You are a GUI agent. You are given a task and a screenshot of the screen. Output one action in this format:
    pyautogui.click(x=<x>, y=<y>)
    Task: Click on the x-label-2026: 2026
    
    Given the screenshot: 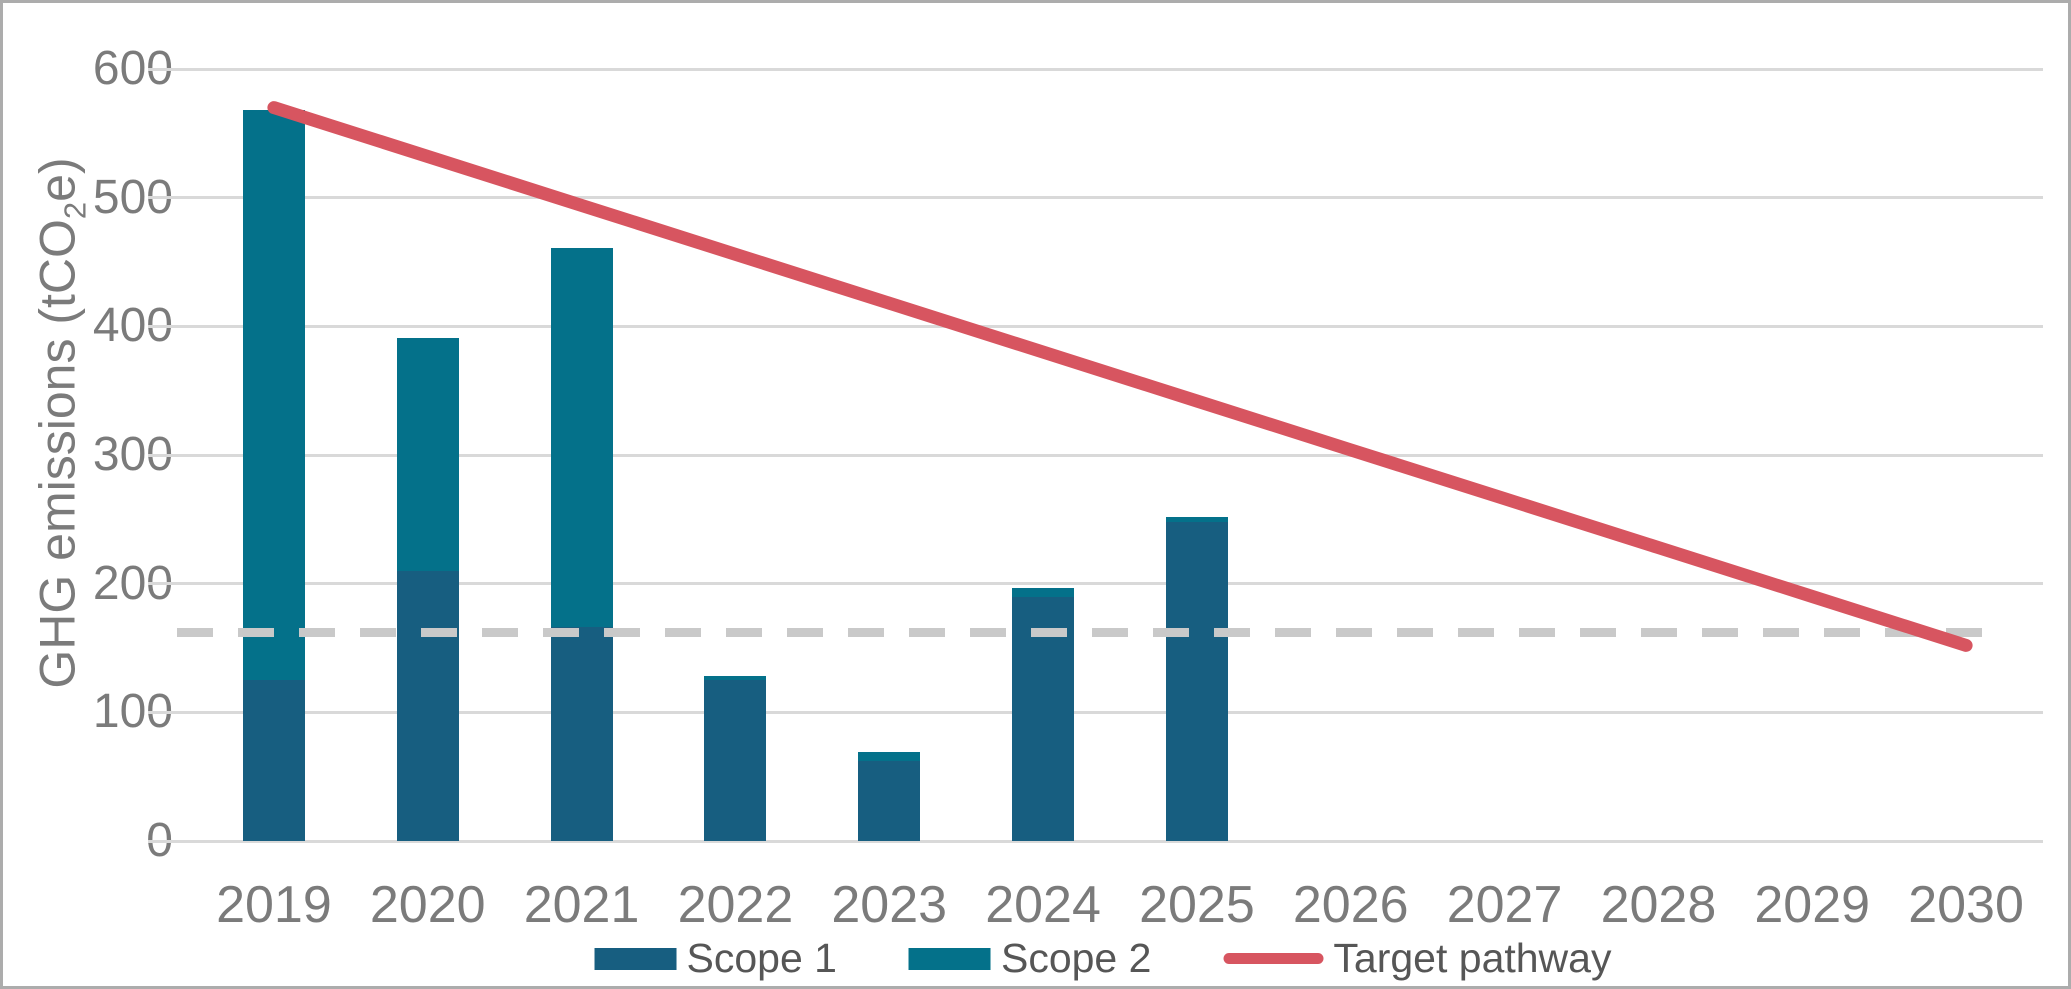 What is the action you would take?
    pyautogui.click(x=1350, y=905)
    